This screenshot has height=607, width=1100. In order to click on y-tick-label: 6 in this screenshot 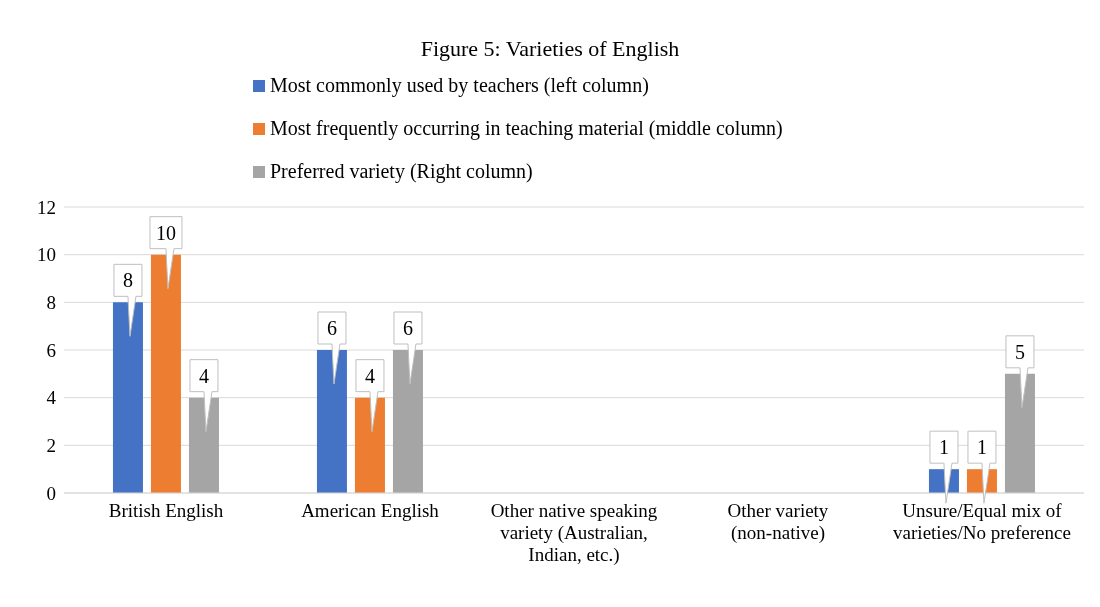, I will do `click(51, 350)`.